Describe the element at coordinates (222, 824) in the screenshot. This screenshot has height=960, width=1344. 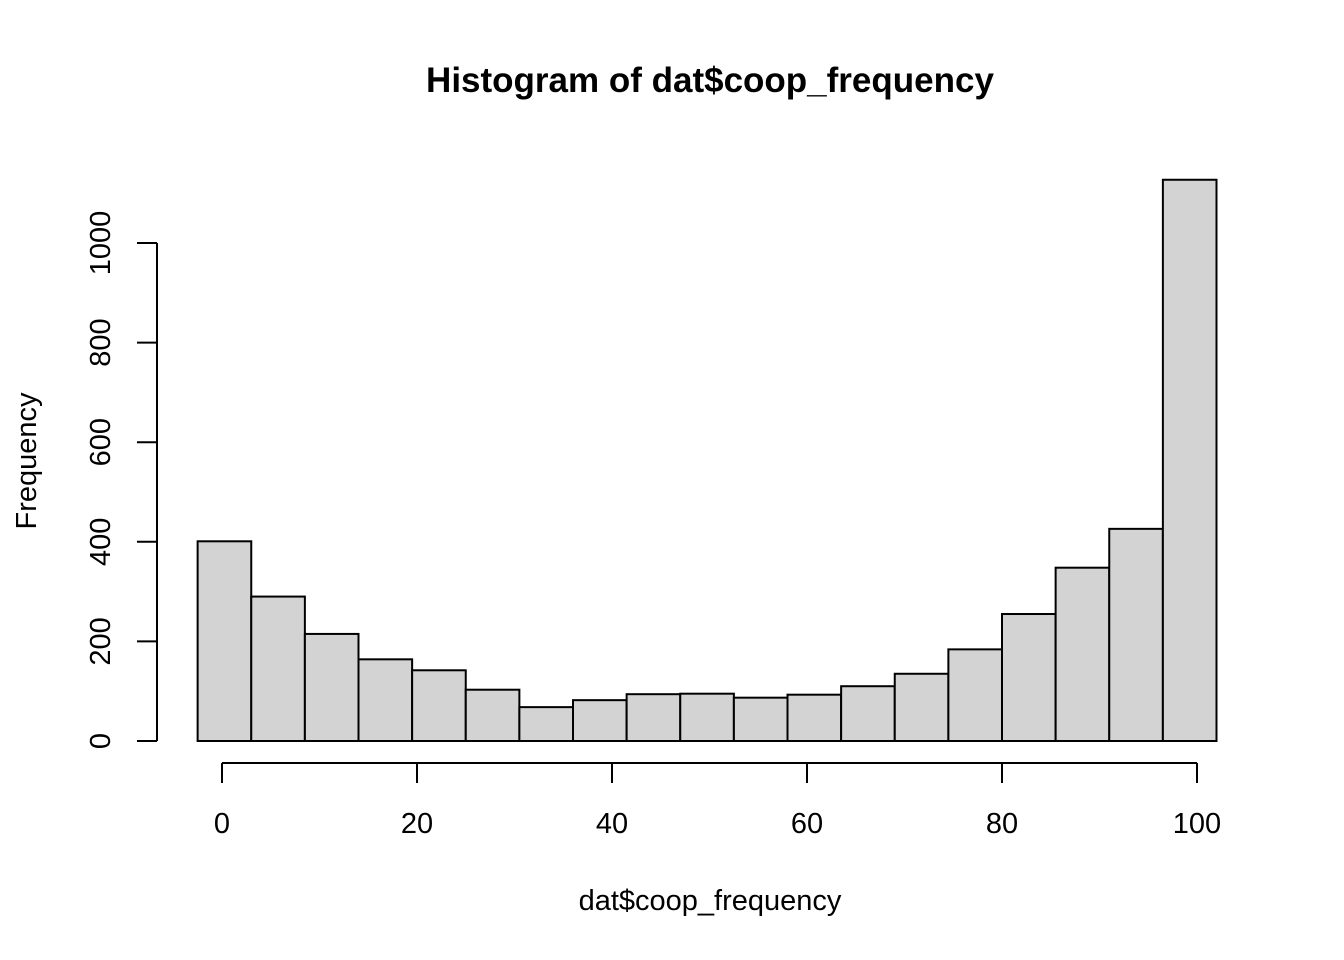
I see `x-tick-label-0: 0` at that location.